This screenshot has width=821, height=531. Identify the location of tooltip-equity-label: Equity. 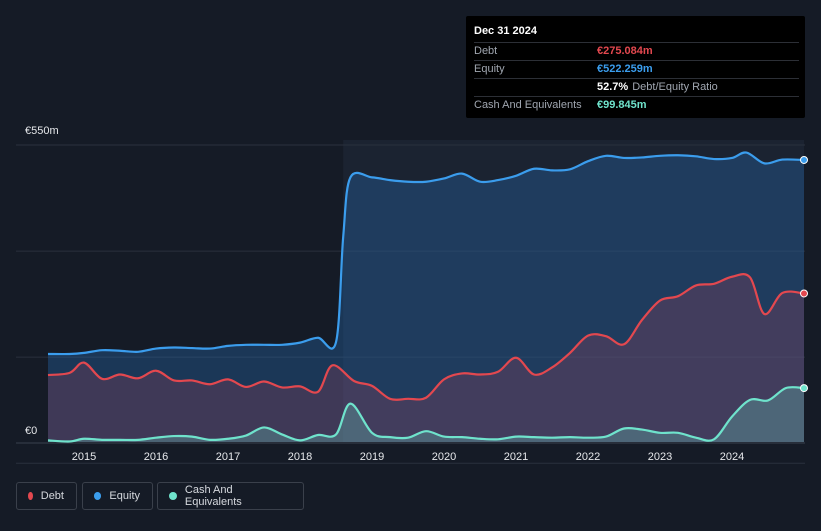
(489, 69).